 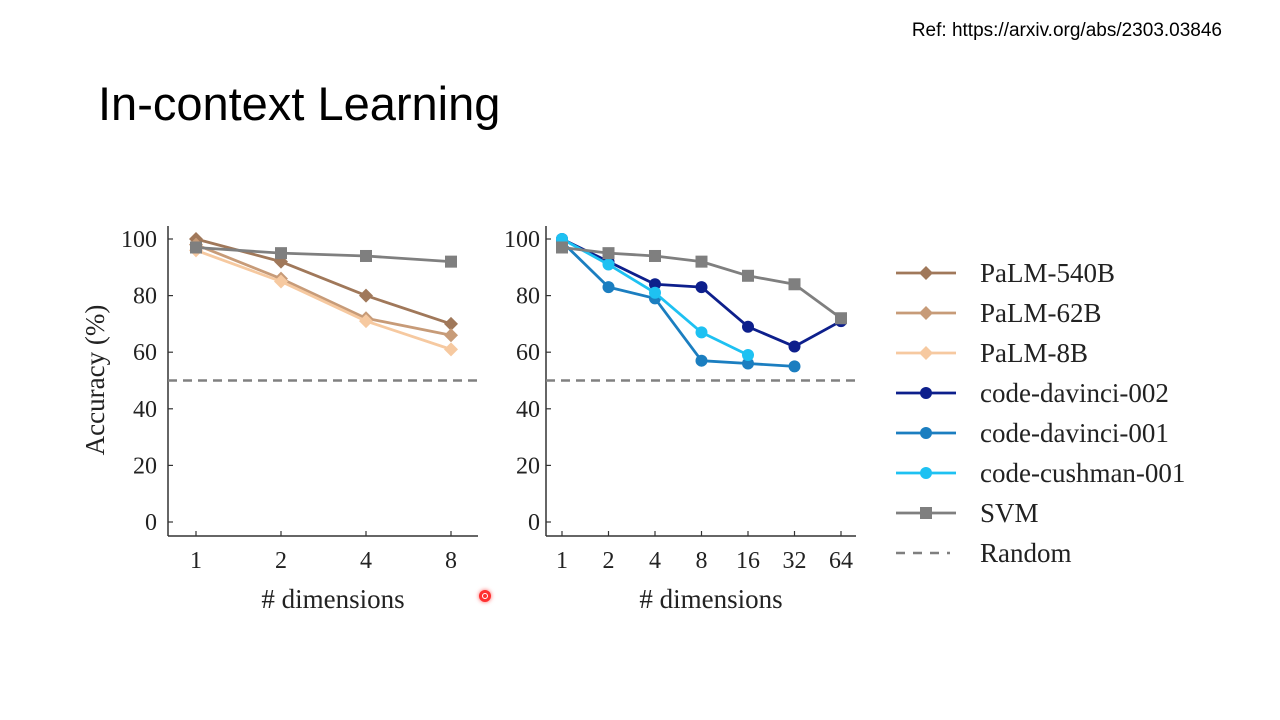 I want to click on y-axis-label: Accuracy (%), so click(x=95, y=380).